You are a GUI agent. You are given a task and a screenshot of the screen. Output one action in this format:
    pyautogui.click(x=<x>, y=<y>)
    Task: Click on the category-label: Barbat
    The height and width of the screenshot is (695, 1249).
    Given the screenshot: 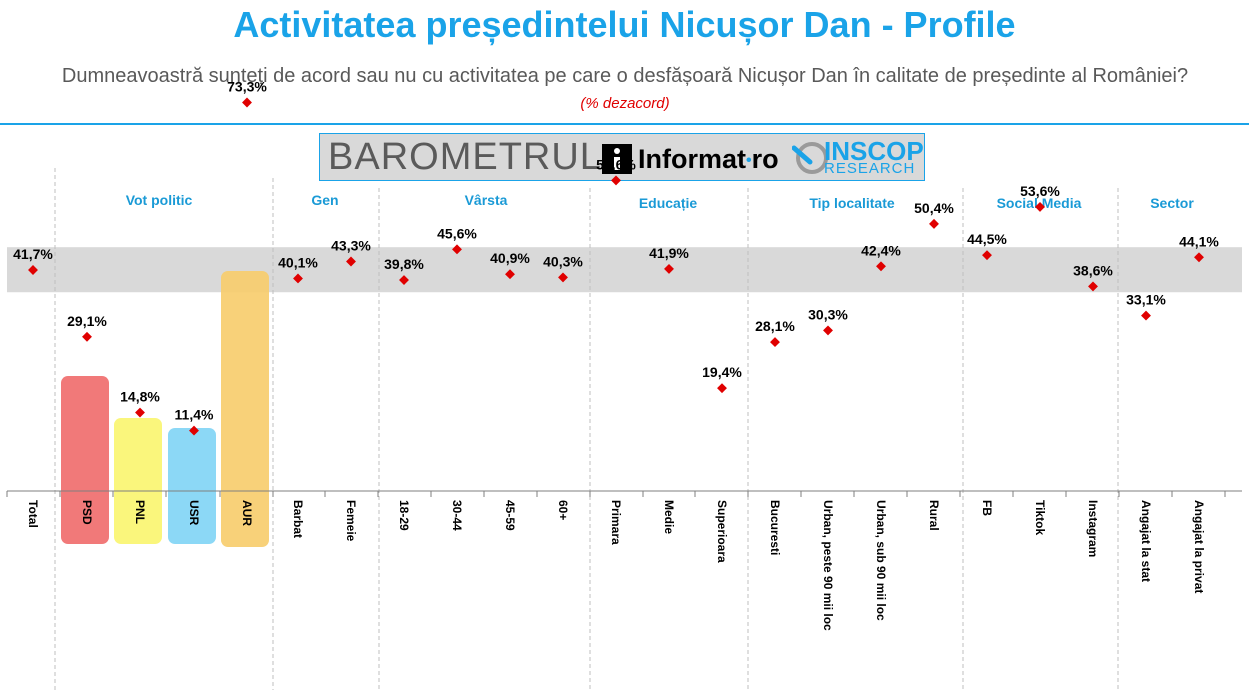 What is the action you would take?
    pyautogui.click(x=298, y=519)
    